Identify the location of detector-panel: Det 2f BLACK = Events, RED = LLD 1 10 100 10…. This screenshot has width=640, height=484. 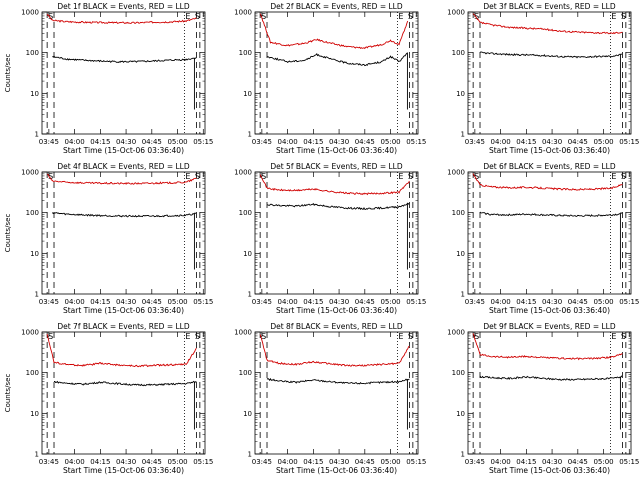
(319, 82).